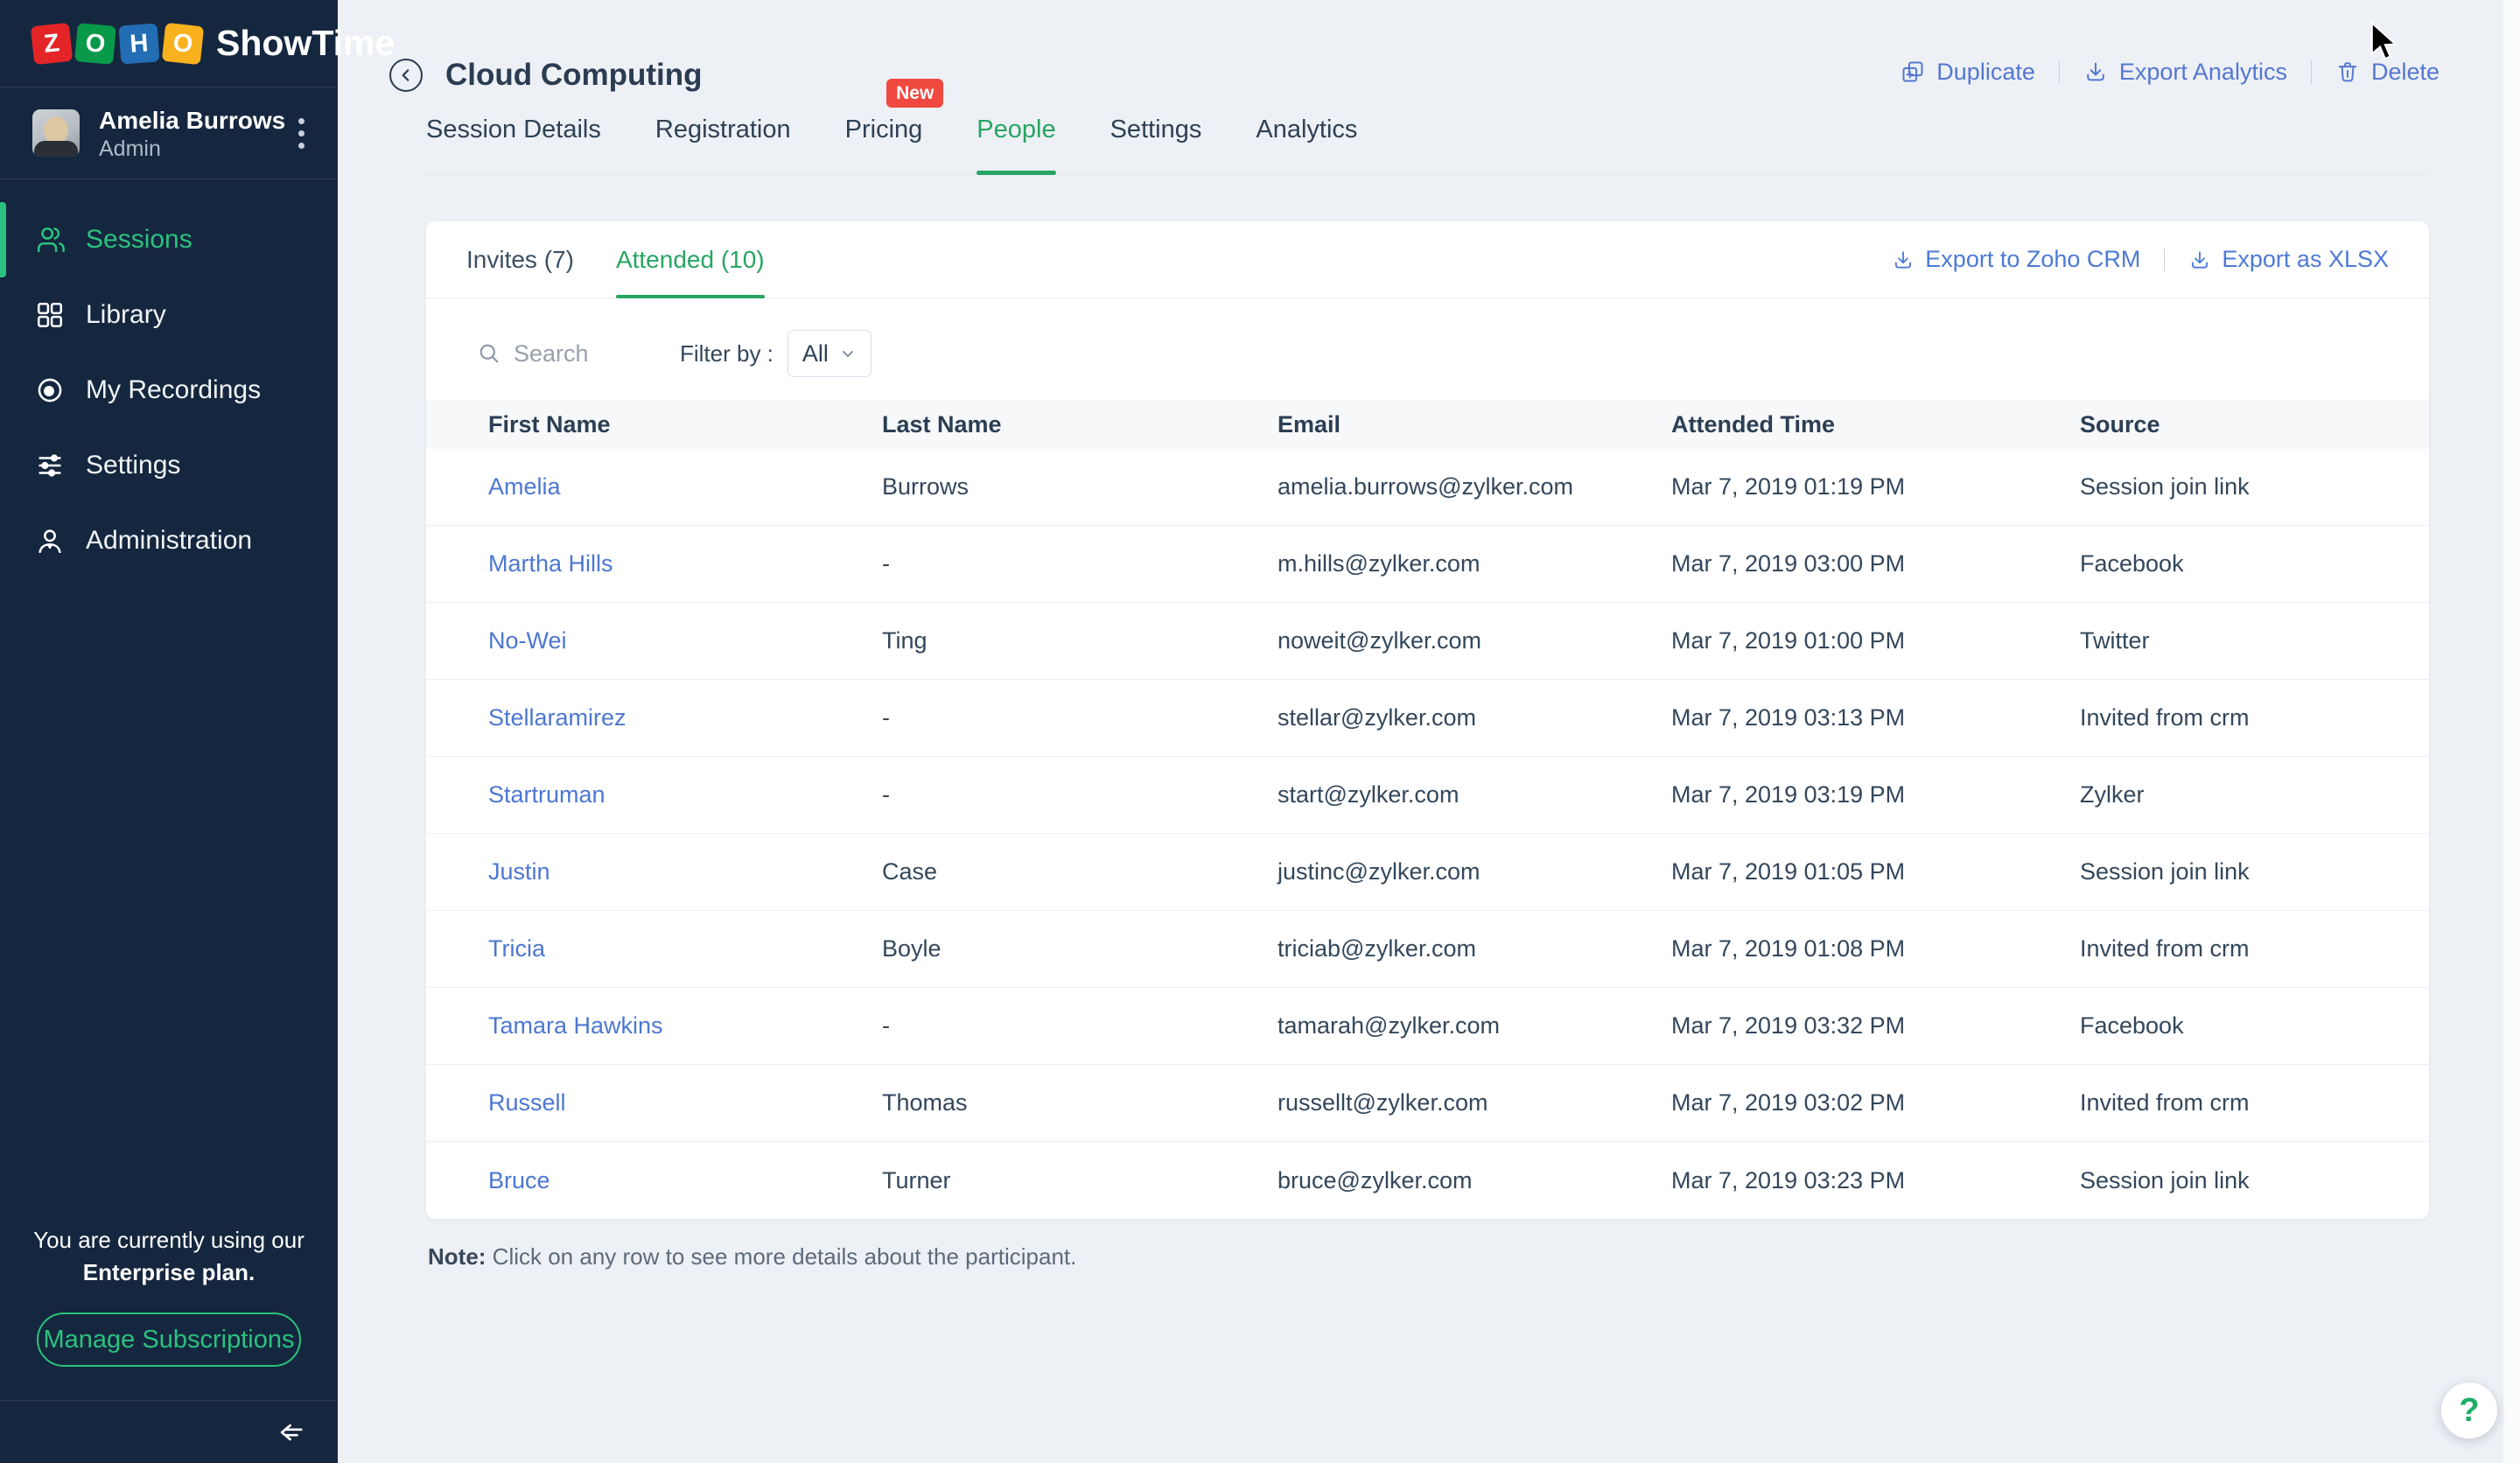 Image resolution: width=2520 pixels, height=1463 pixels. I want to click on chevron-down-icon, so click(848, 354).